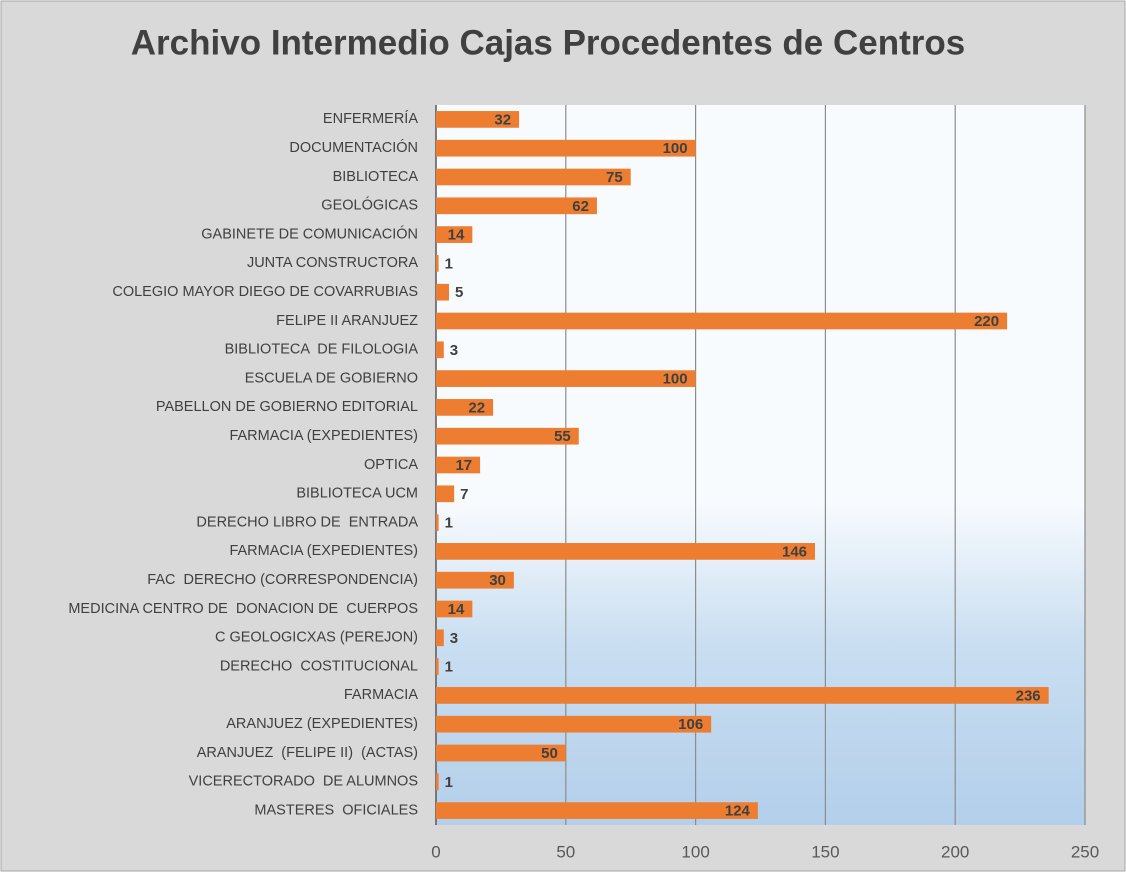 The height and width of the screenshot is (877, 1126). Describe the element at coordinates (1085, 851) in the screenshot. I see `x-tick-label: 250` at that location.